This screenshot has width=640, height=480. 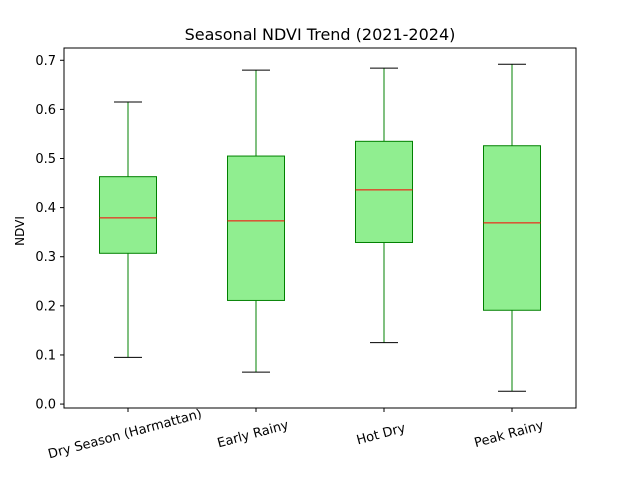 I want to click on y-axis-label: NDVI, so click(x=20, y=231).